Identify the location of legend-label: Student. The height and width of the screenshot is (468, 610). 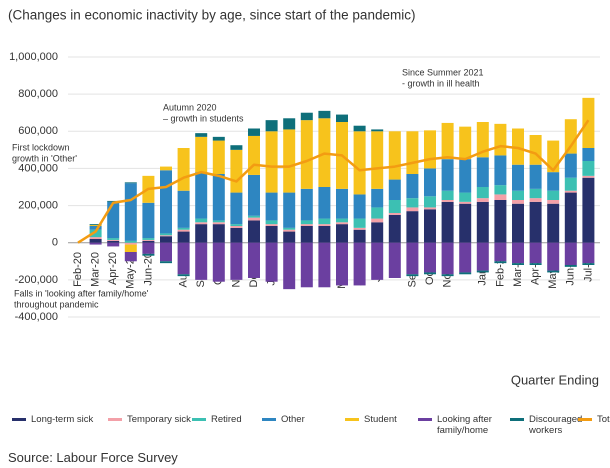
(380, 419).